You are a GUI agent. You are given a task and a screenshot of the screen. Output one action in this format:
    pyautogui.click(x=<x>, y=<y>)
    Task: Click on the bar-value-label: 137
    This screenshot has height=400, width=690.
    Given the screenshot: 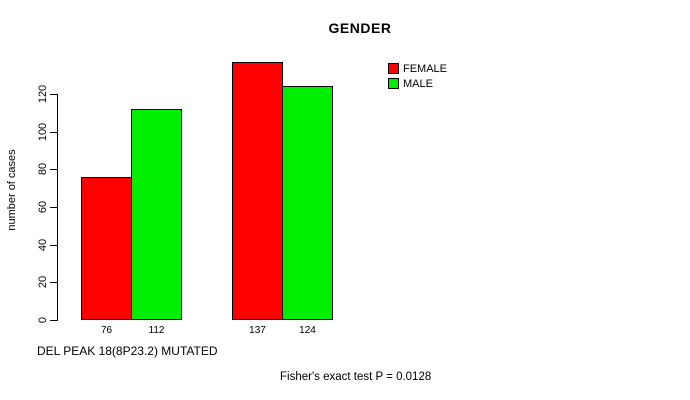 What is the action you would take?
    pyautogui.click(x=257, y=330)
    